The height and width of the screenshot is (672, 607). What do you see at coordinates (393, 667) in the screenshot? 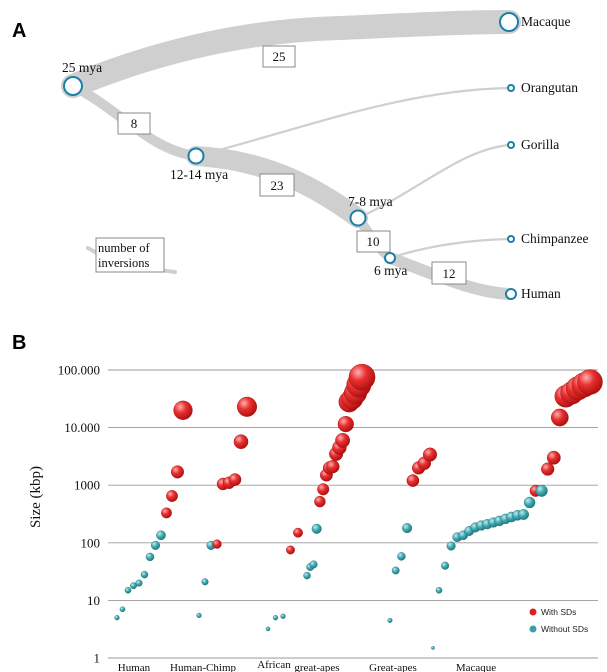
I see `x-category-label: Great-apes` at bounding box center [393, 667].